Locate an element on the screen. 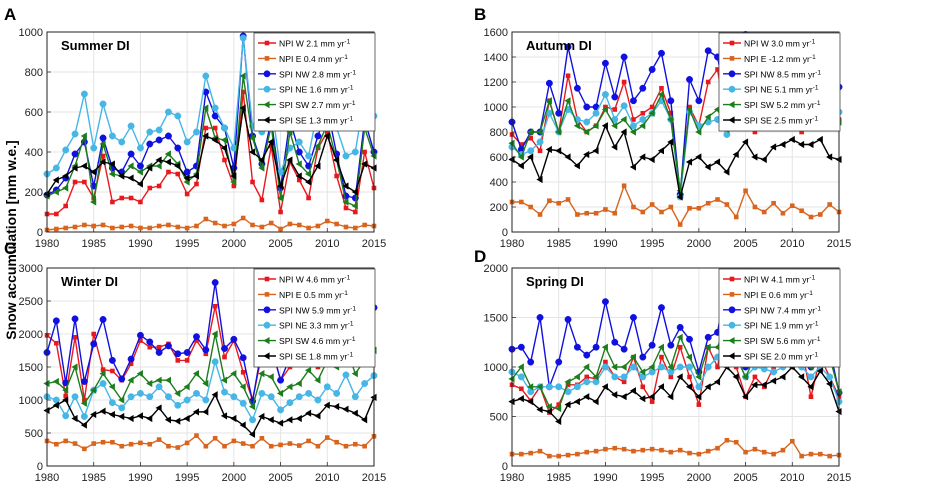 The height and width of the screenshot is (500, 952). panel-title: Autumn DI is located at coordinates (559, 45).